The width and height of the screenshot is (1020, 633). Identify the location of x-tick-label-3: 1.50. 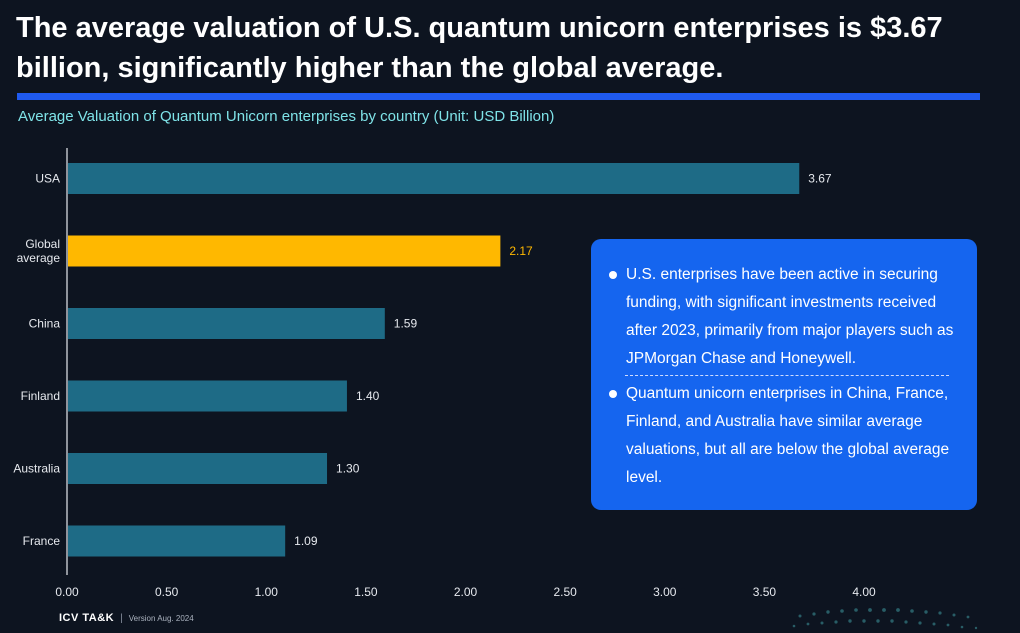
(366, 592).